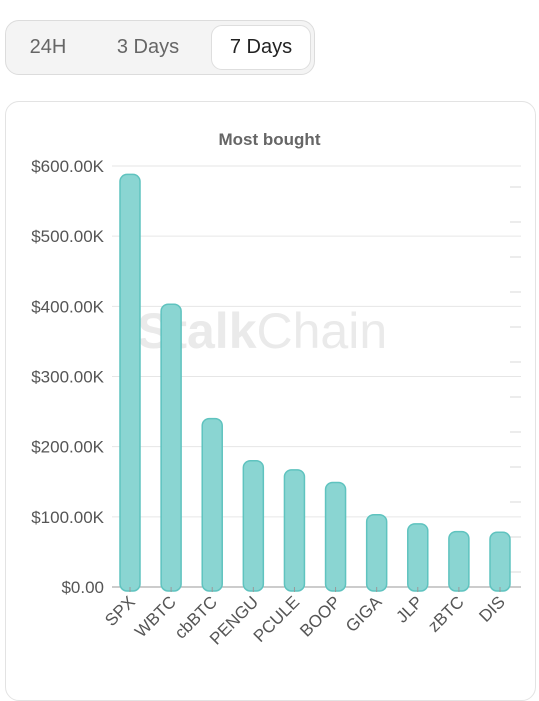  I want to click on watermark-part2: Chain, so click(322, 331).